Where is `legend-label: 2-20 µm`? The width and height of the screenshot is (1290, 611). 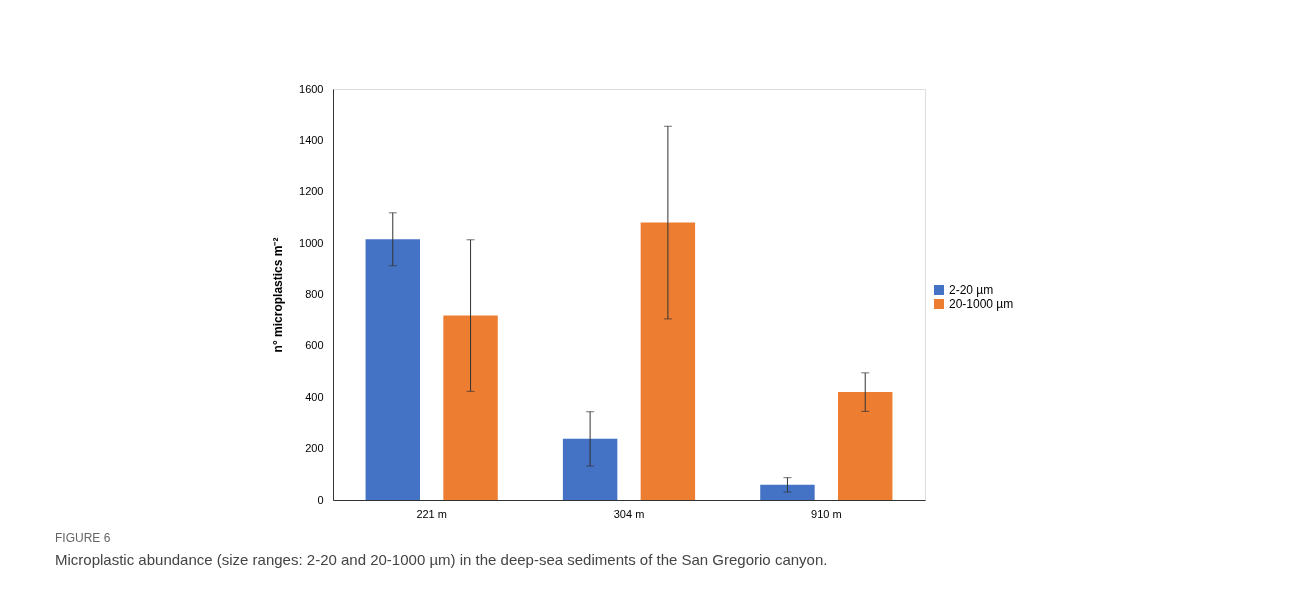
legend-label: 2-20 µm is located at coordinates (971, 290).